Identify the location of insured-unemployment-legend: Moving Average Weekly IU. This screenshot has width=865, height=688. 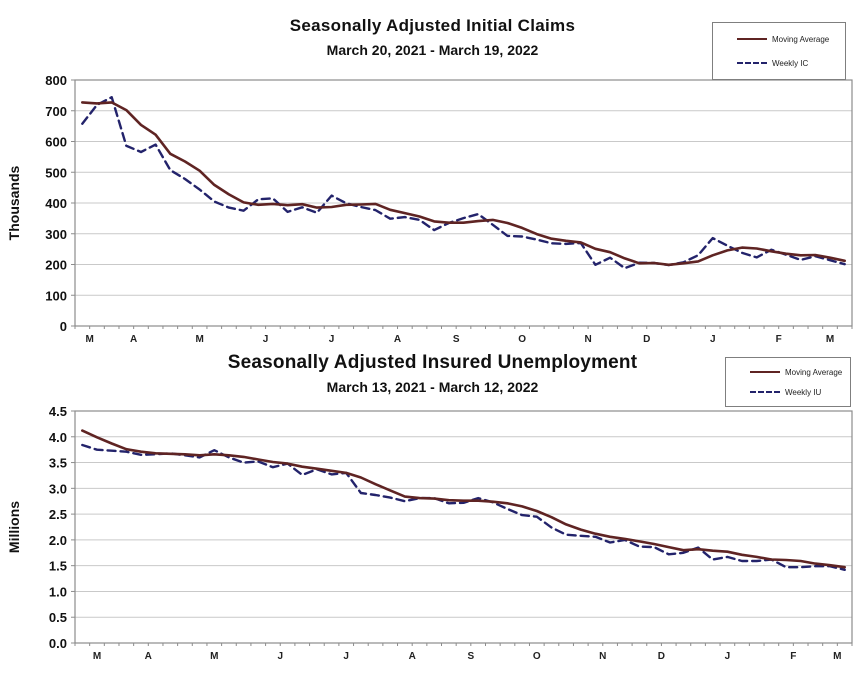
(788, 382).